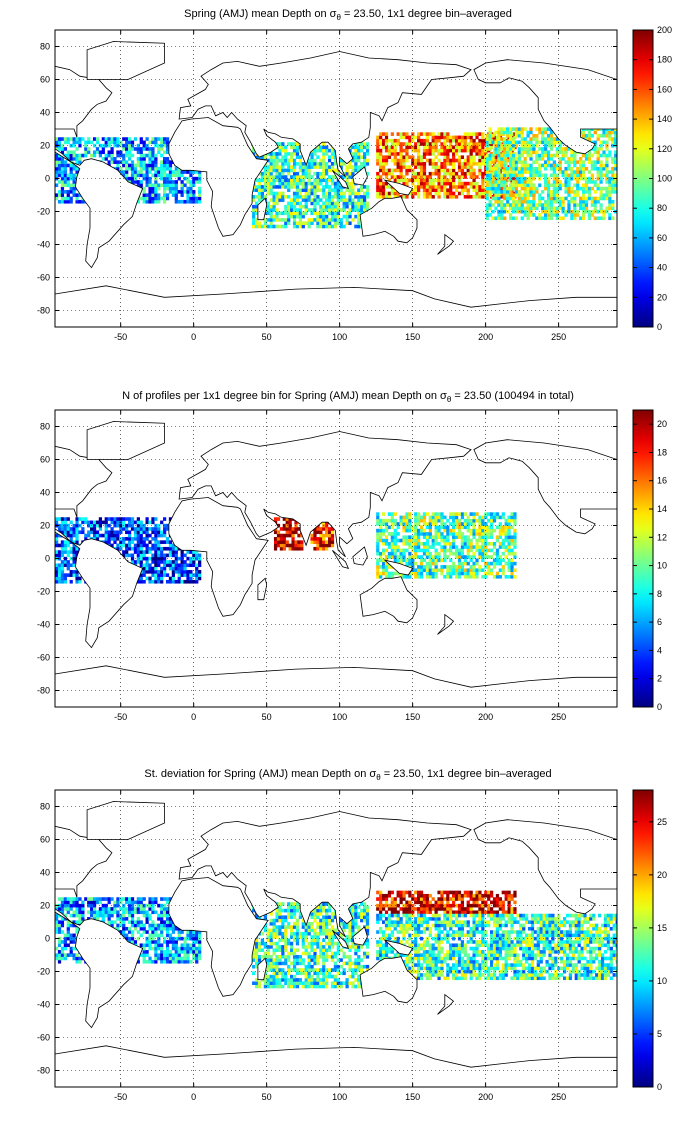 The height and width of the screenshot is (1140, 696). Describe the element at coordinates (336, 306) in the screenshot. I see `coastline` at that location.